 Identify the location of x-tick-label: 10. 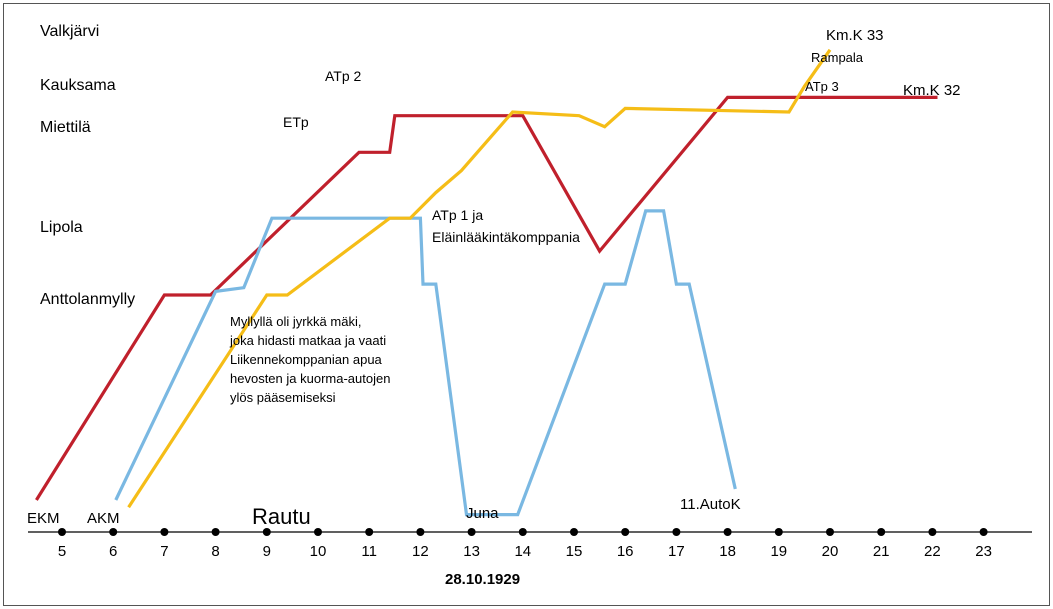
(318, 551).